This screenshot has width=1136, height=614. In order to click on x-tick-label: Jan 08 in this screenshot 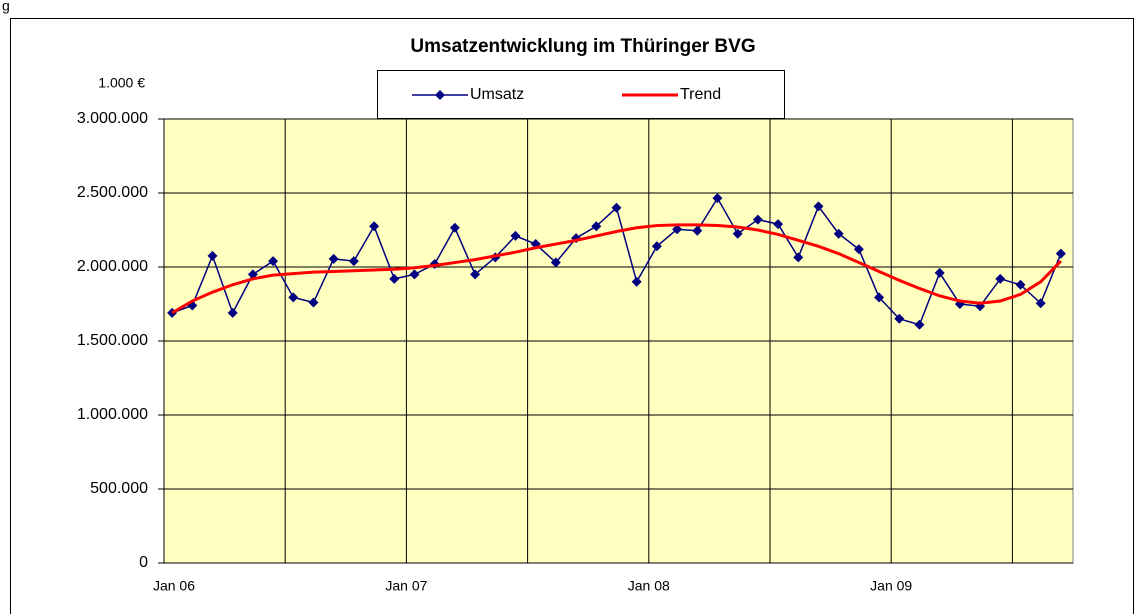, I will do `click(649, 586)`.